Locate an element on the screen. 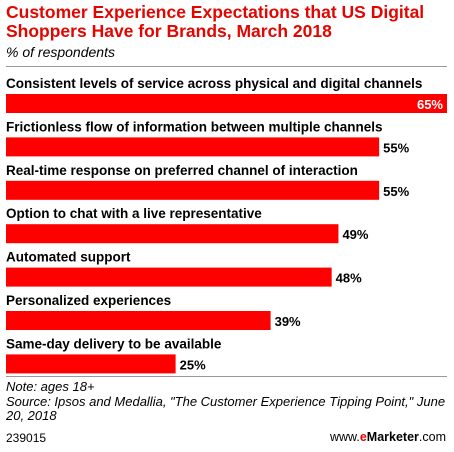  value-label: 48% is located at coordinates (349, 278).